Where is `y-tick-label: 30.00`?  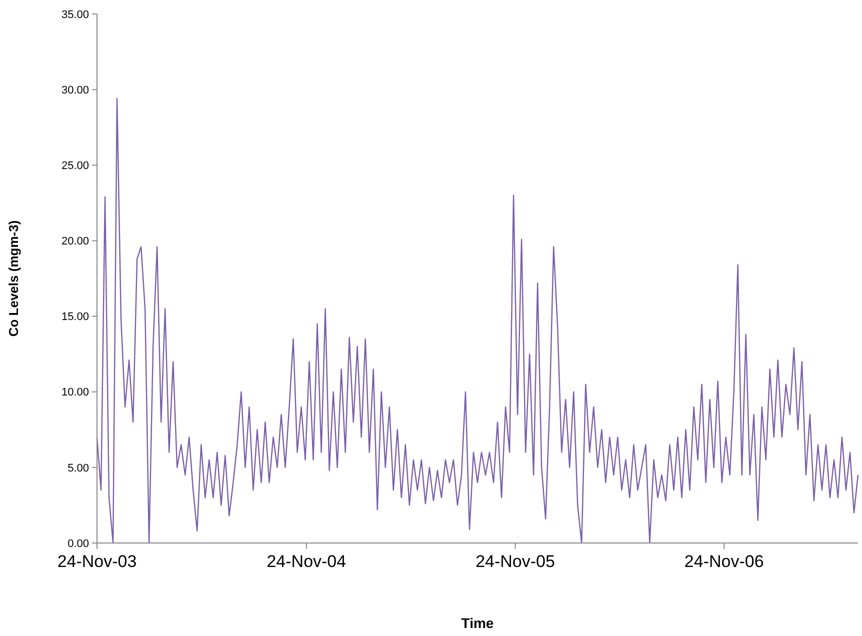 y-tick-label: 30.00 is located at coordinates (75, 90).